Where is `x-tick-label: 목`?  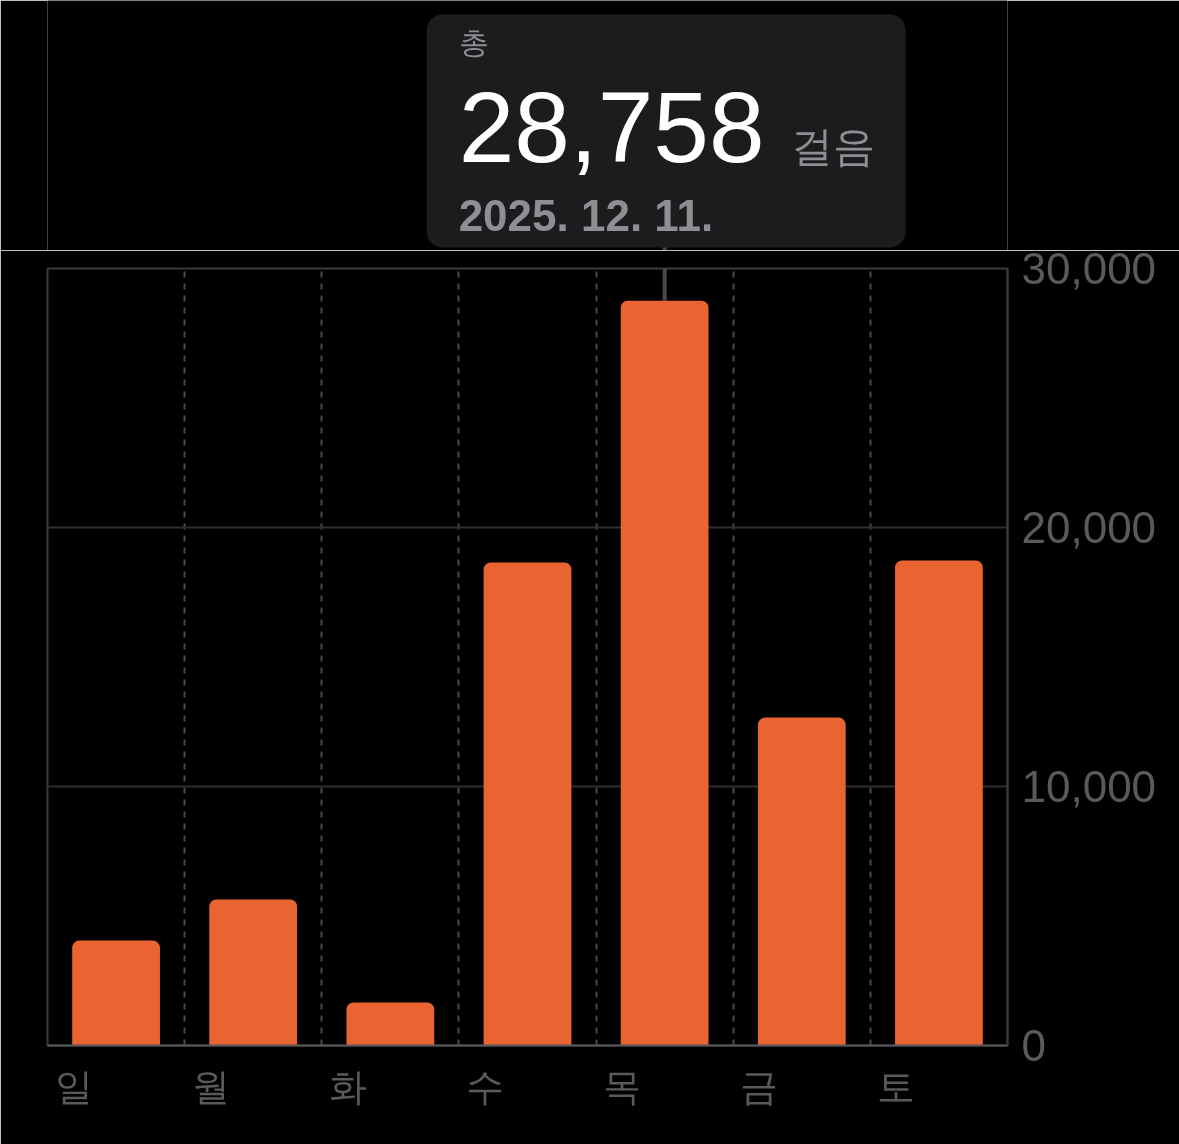 x-tick-label: 목 is located at coordinates (622, 1086).